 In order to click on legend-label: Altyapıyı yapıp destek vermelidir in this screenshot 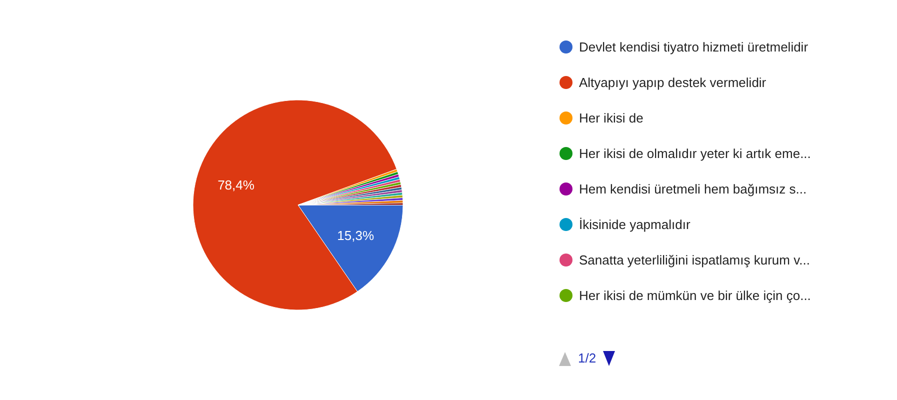, I will do `click(673, 82)`.